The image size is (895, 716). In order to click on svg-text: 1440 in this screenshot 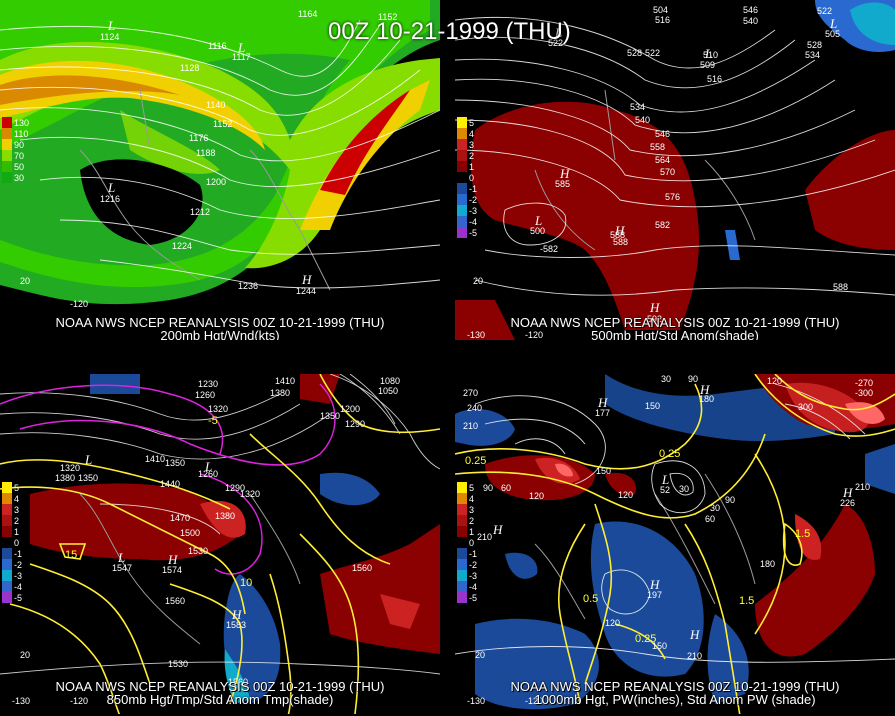, I will do `click(170, 484)`.